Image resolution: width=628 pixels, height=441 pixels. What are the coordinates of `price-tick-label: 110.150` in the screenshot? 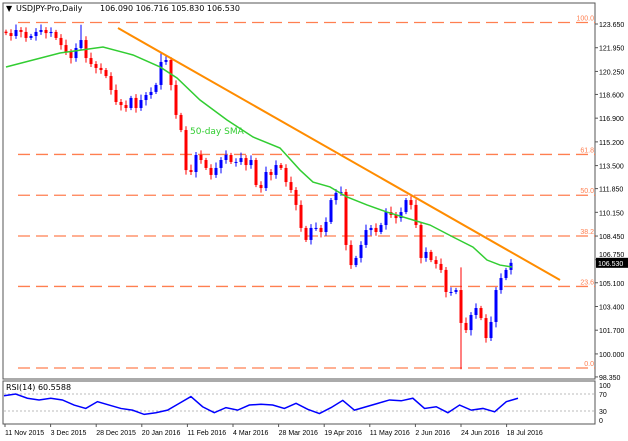 It's located at (611, 213).